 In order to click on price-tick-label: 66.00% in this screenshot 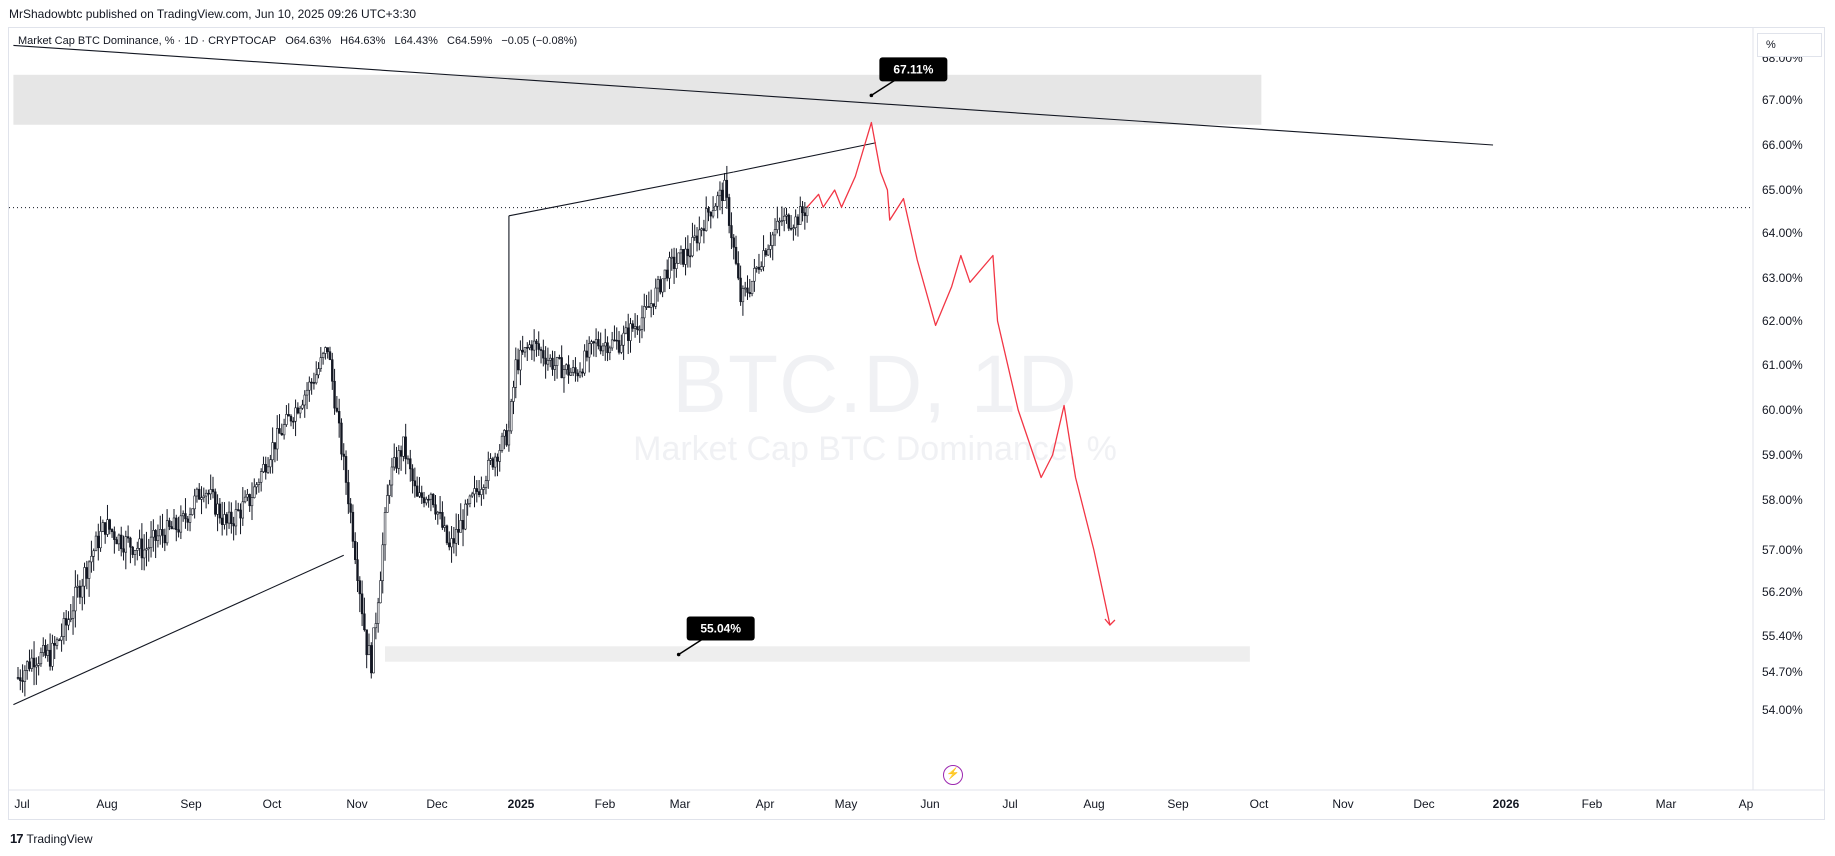, I will do `click(1782, 145)`.